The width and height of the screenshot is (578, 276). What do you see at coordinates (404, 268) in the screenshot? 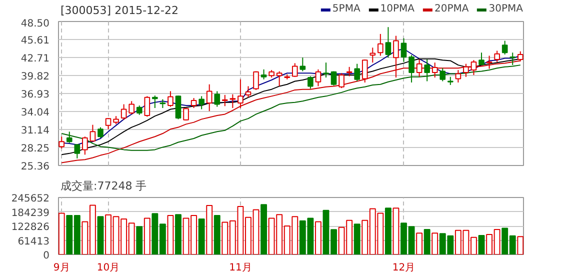
I see `x-tick-label: 12月` at bounding box center [404, 268].